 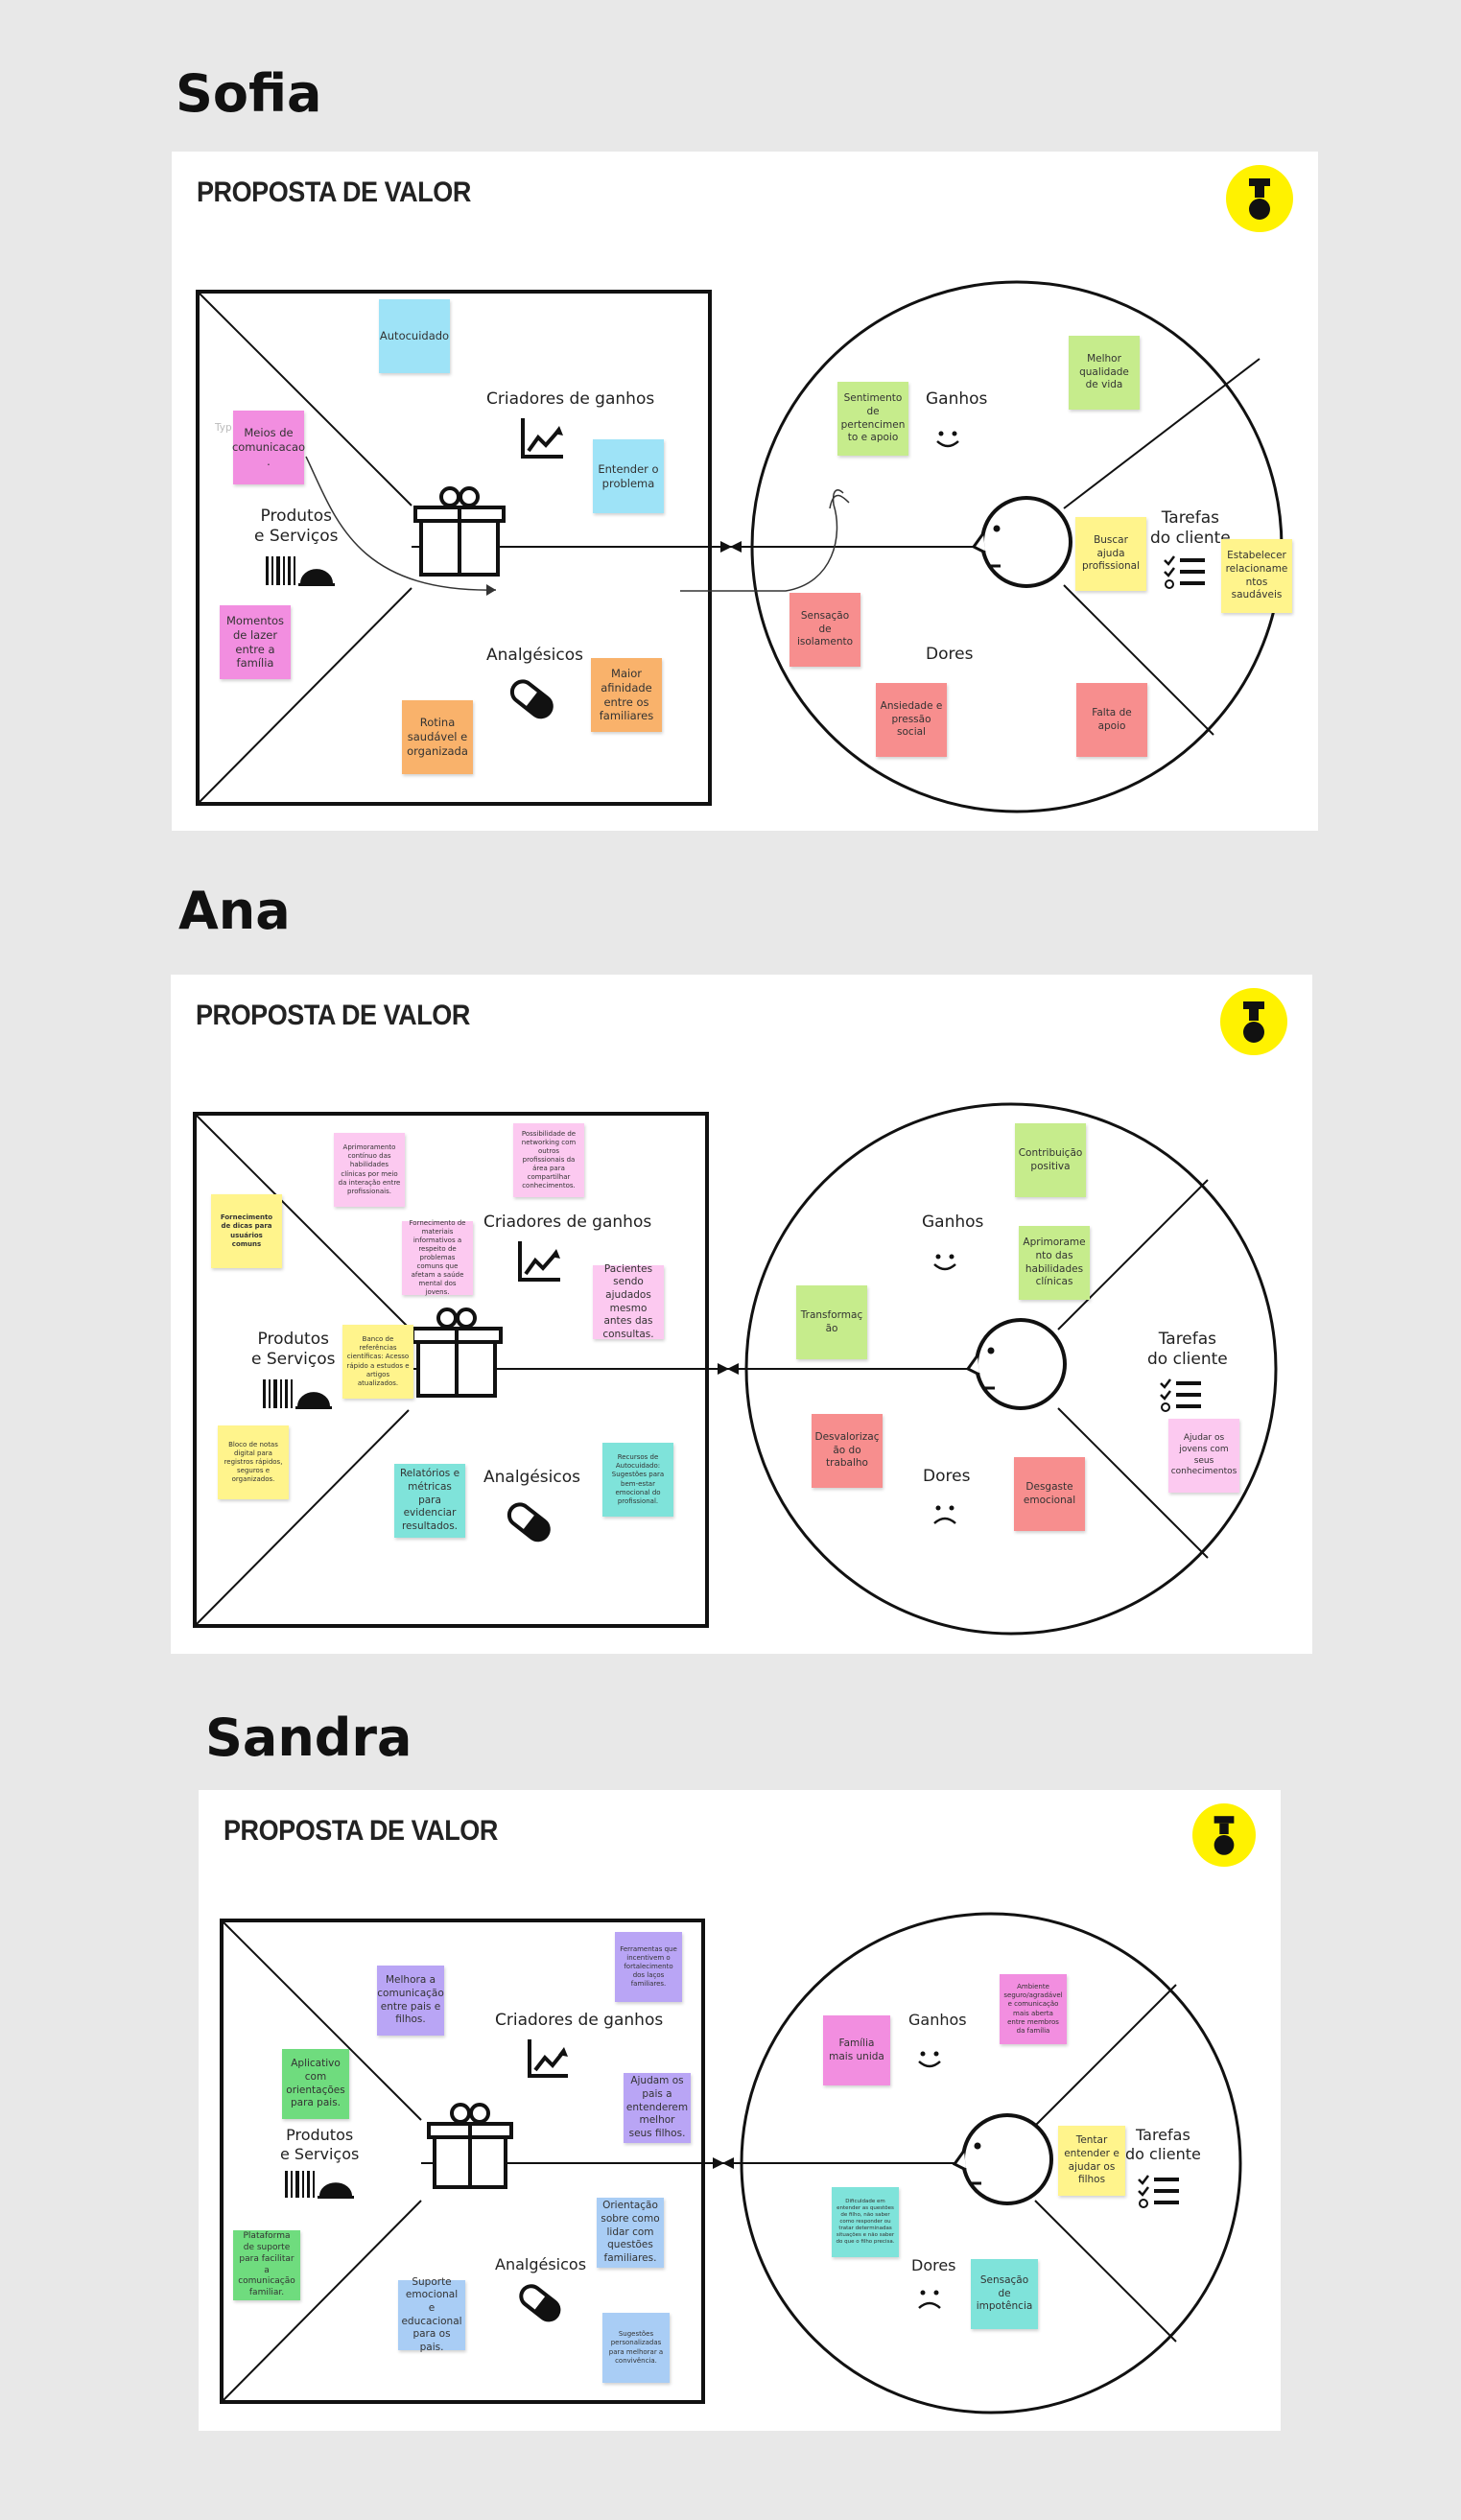 I want to click on sticky-note: Rotina saudável e organizada, so click(x=437, y=737).